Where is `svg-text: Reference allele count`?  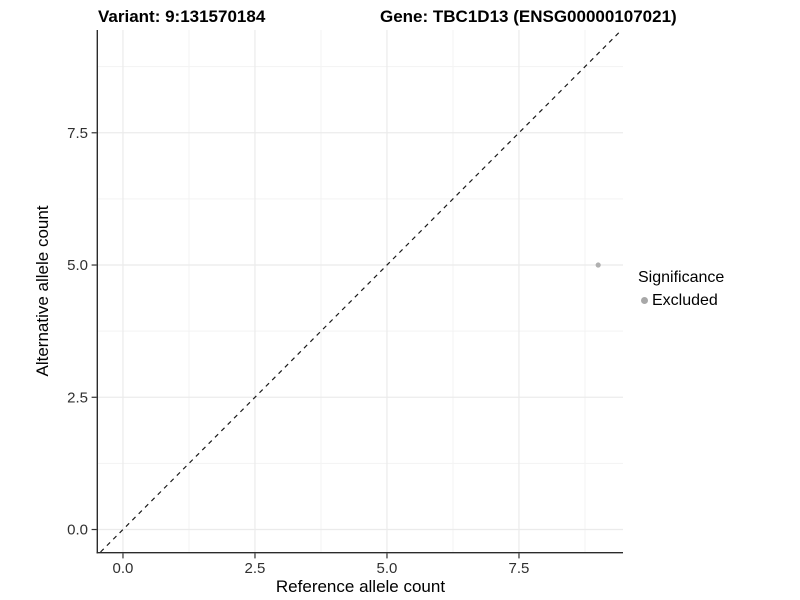
svg-text: Reference allele count is located at coordinates (360, 586).